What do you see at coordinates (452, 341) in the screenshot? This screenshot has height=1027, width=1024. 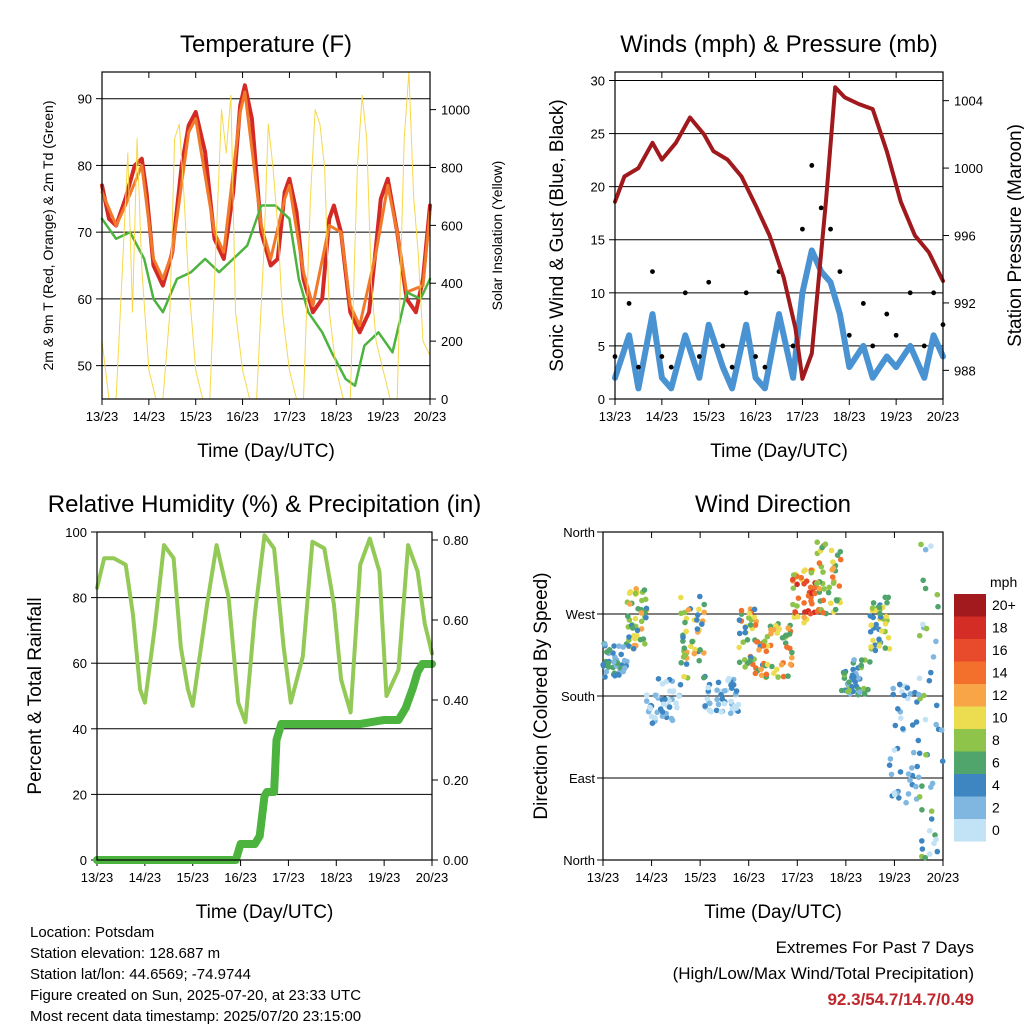 I see `panel1-y2tick-label: 200` at bounding box center [452, 341].